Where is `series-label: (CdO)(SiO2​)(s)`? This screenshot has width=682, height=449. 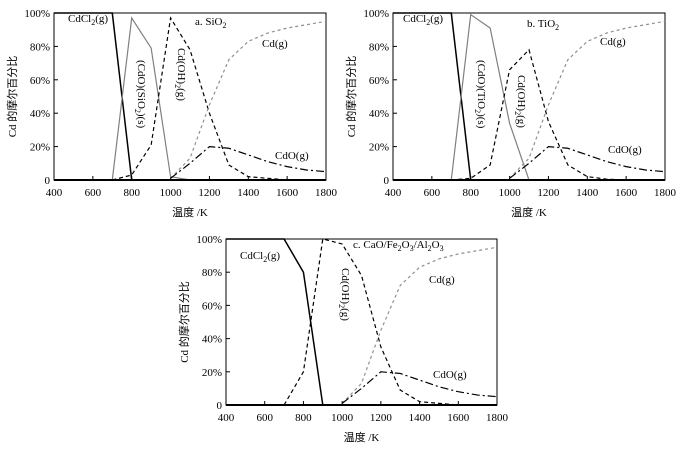 series-label: (CdO)(SiO2​)(s) is located at coordinates (140, 94).